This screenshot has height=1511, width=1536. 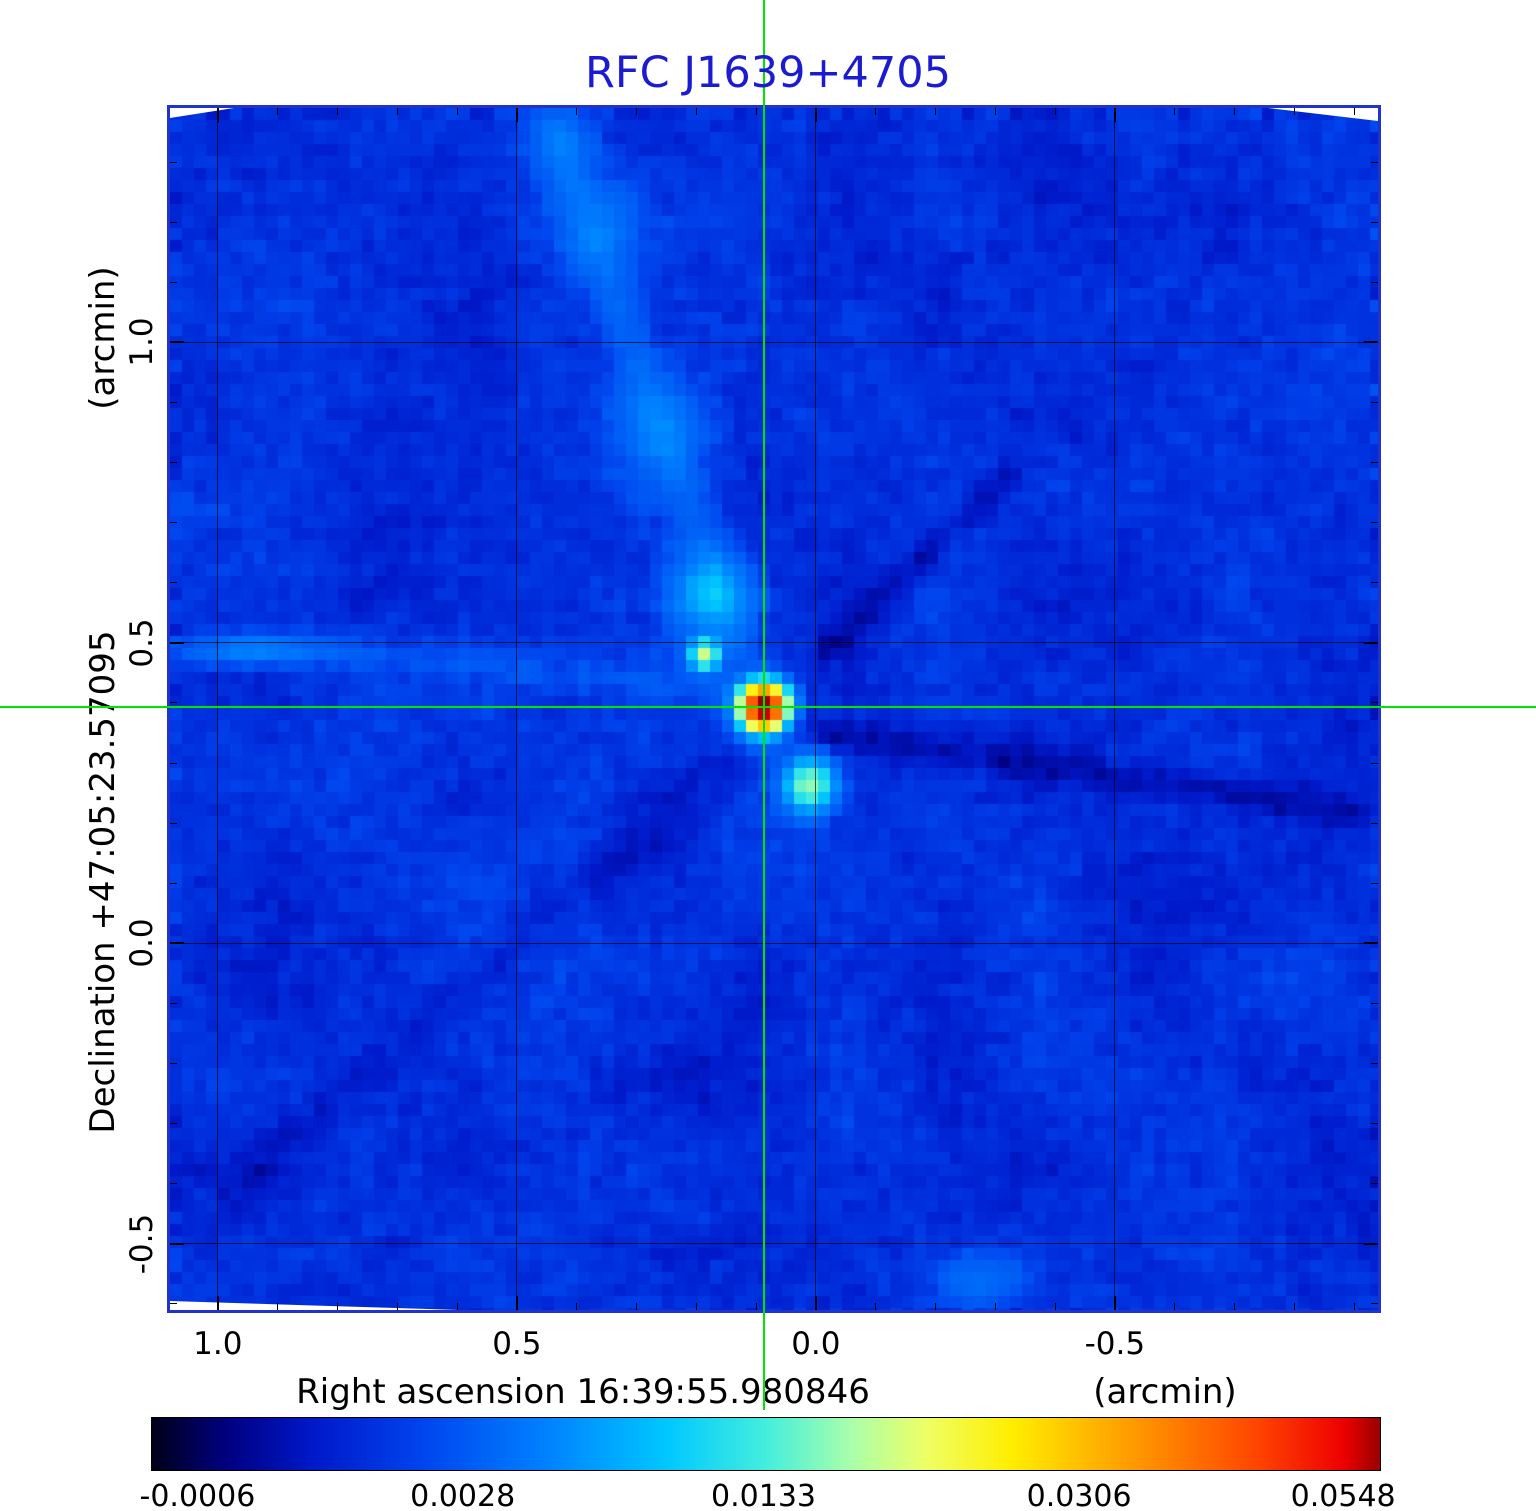 I want to click on colorbar-tick-label: -0.0006, so click(x=197, y=1495).